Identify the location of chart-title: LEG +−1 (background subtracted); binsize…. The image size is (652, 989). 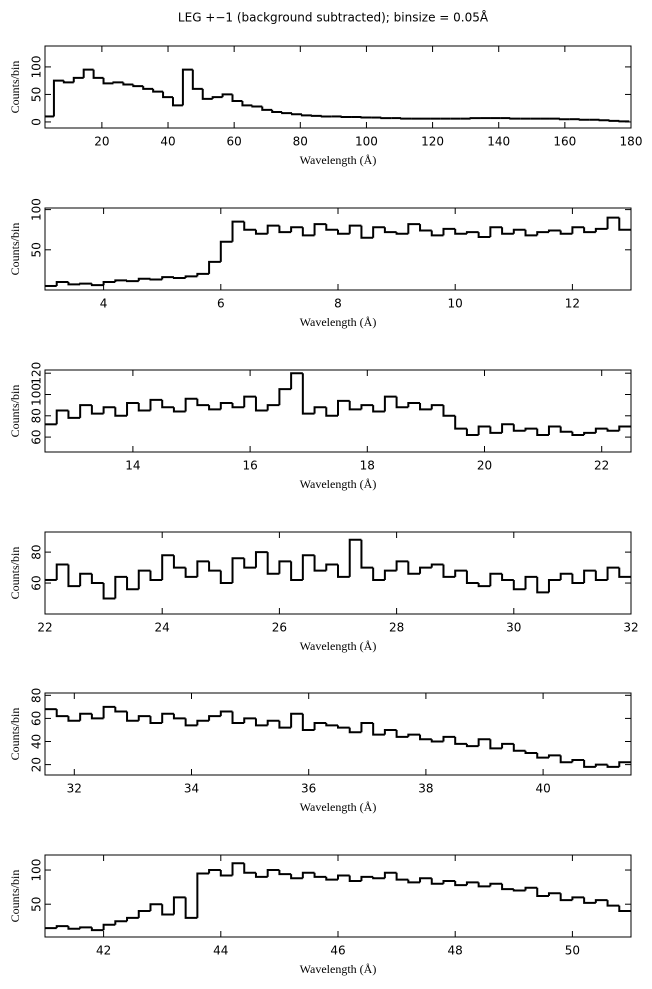
(333, 17).